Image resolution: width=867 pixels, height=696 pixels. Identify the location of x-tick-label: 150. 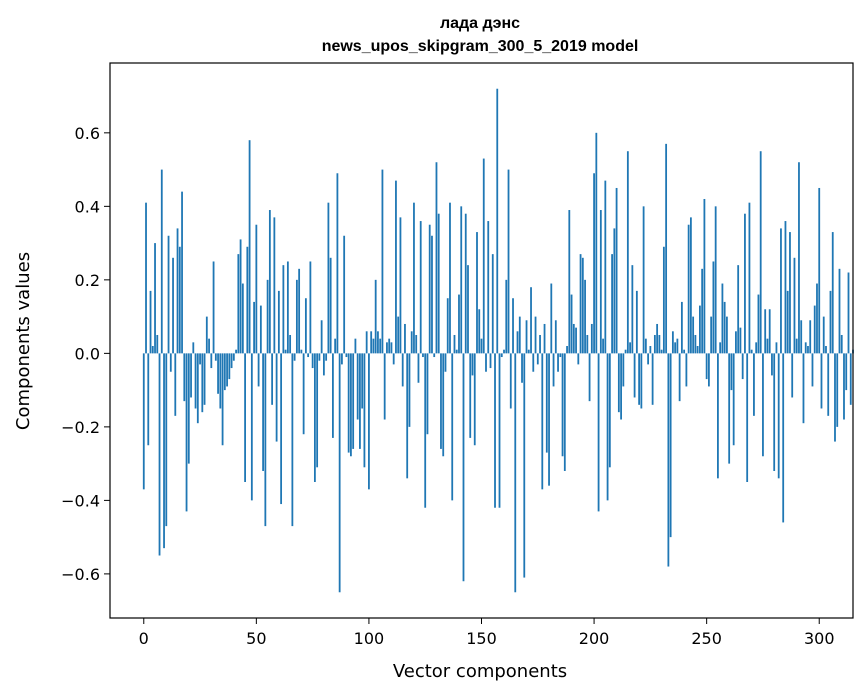
(481, 638).